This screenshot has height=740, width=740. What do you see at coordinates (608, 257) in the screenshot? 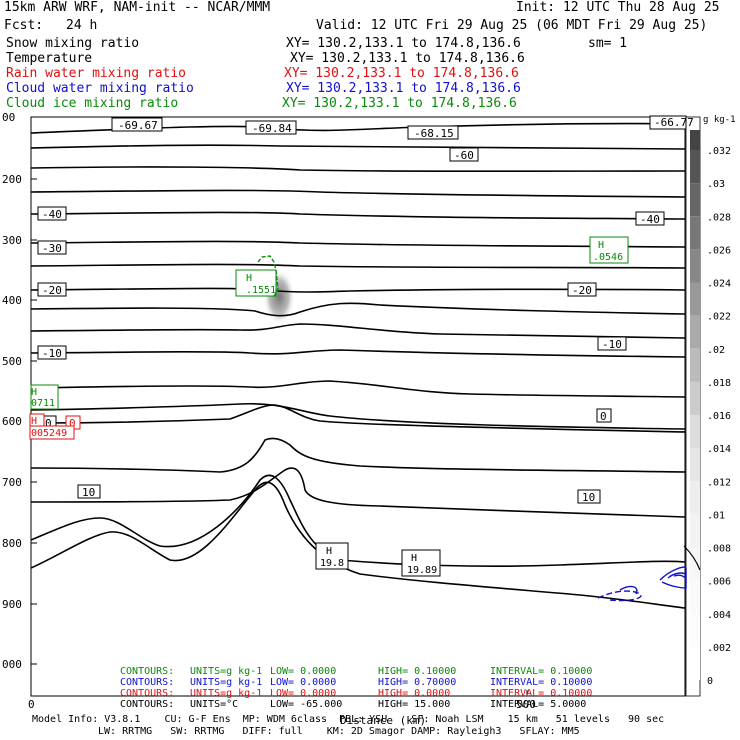
I see `extremum-value: .0546` at bounding box center [608, 257].